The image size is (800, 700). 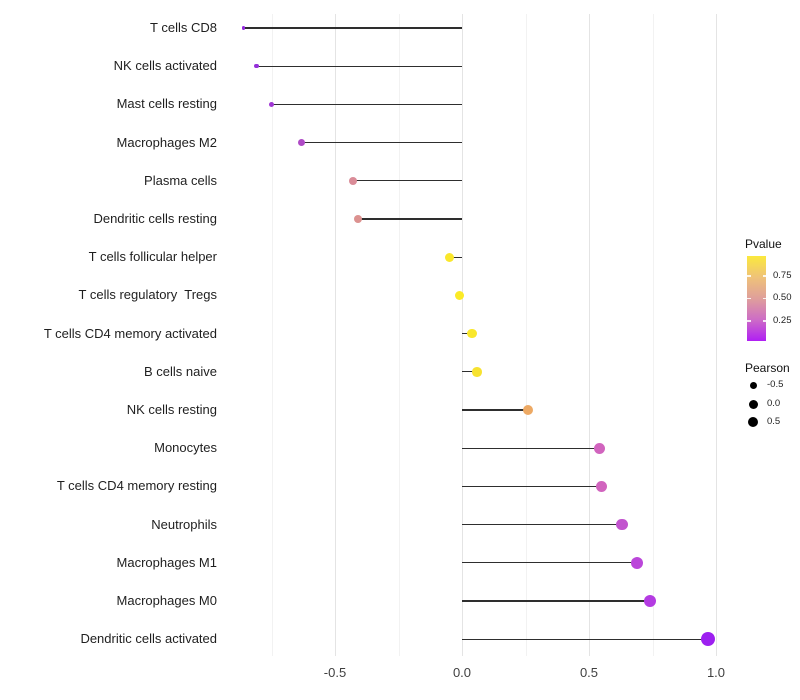 I want to click on y-axis-label: Macrophages M0, so click(x=166, y=600).